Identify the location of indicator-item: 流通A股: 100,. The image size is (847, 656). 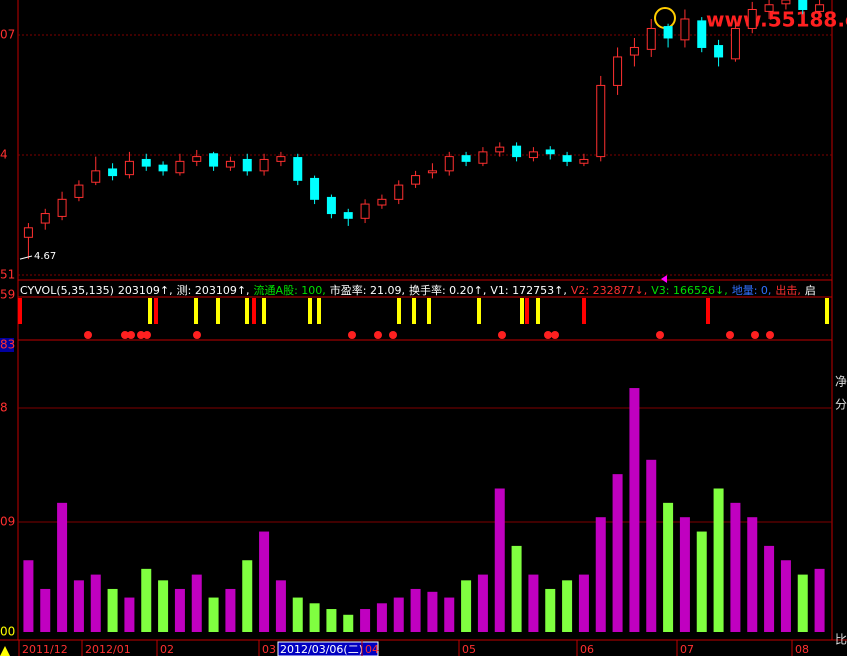
(289, 290).